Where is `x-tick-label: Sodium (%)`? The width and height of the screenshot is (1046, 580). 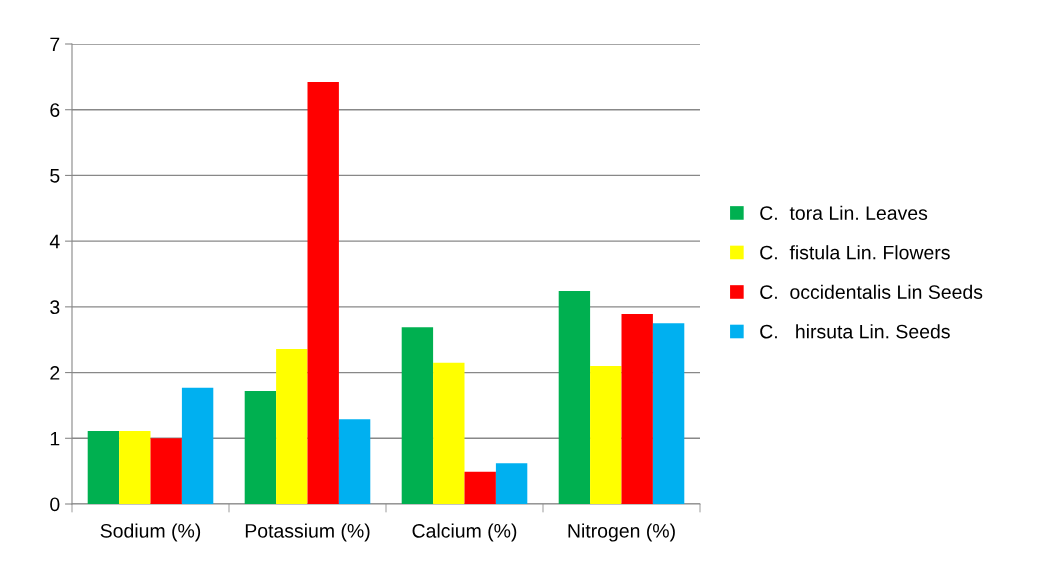
x-tick-label: Sodium (%) is located at coordinates (150, 532).